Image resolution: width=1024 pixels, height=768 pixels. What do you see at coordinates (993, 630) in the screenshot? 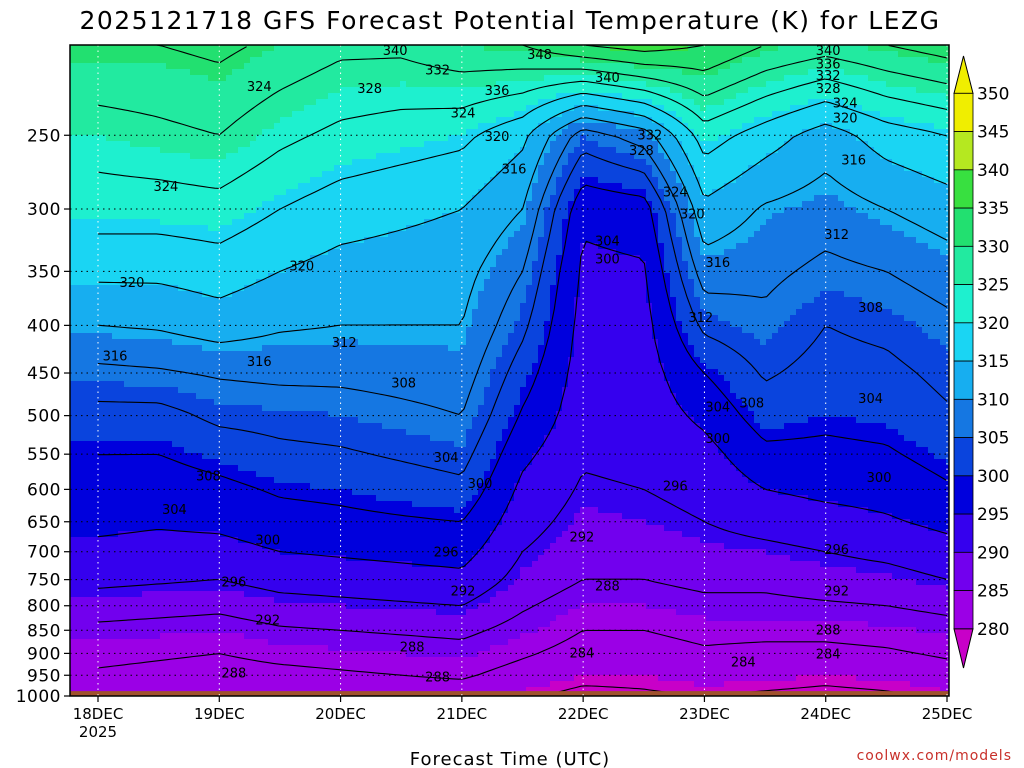
I see `colorbar-label: 280` at bounding box center [993, 630].